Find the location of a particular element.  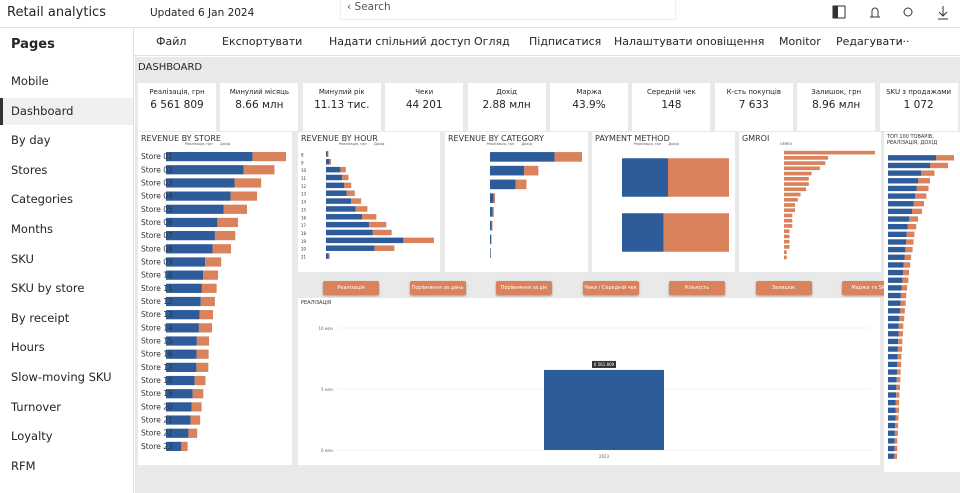

page-link: Stores is located at coordinates (29, 169).